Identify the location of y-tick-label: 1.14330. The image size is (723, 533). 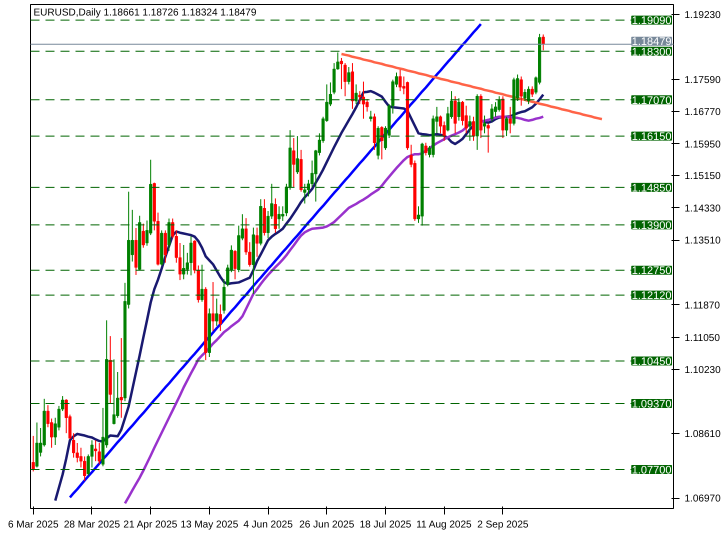
(703, 208).